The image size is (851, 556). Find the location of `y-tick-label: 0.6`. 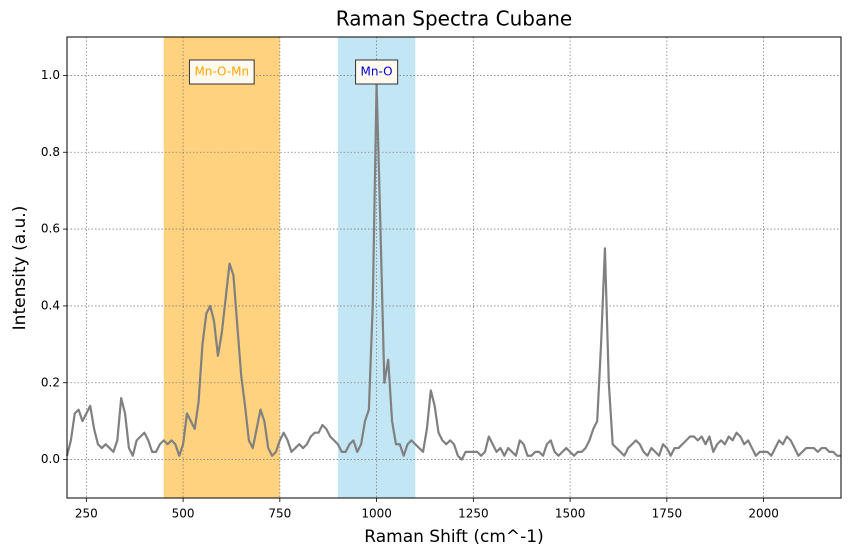

y-tick-label: 0.6 is located at coordinates (50, 229).